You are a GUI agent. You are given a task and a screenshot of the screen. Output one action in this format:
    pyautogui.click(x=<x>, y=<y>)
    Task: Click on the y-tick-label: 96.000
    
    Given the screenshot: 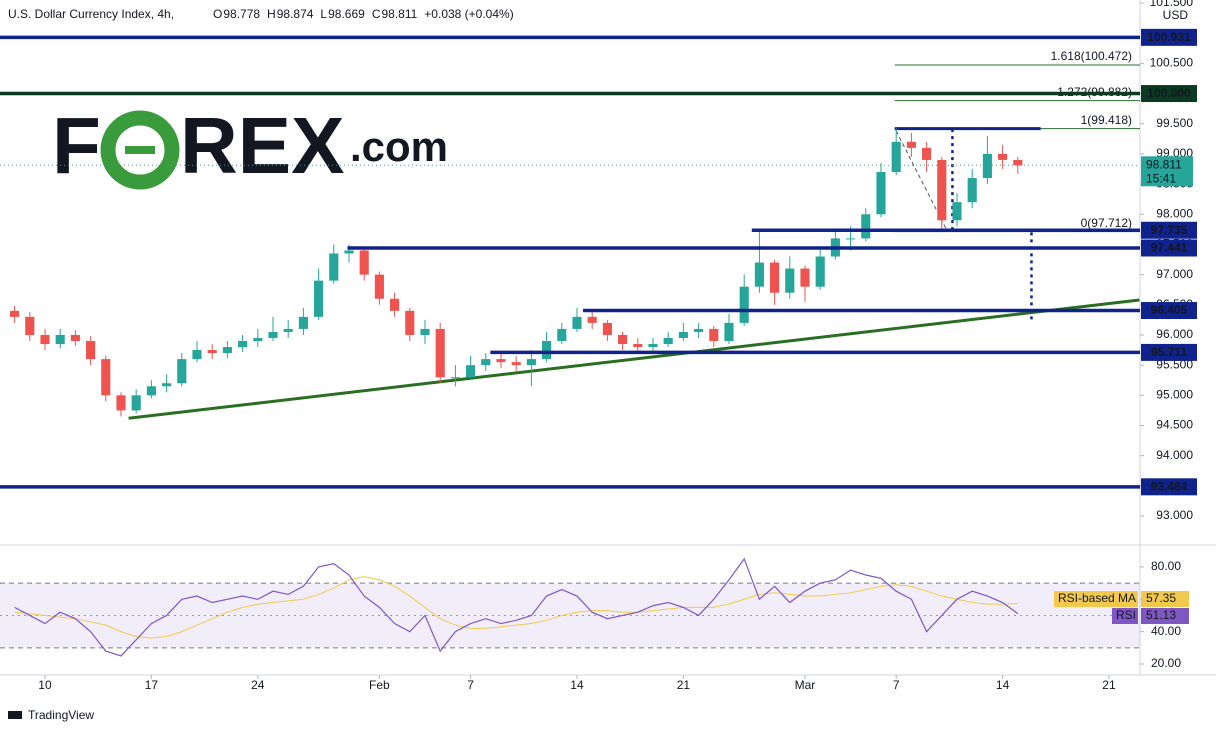 What is the action you would take?
    pyautogui.click(x=1174, y=334)
    